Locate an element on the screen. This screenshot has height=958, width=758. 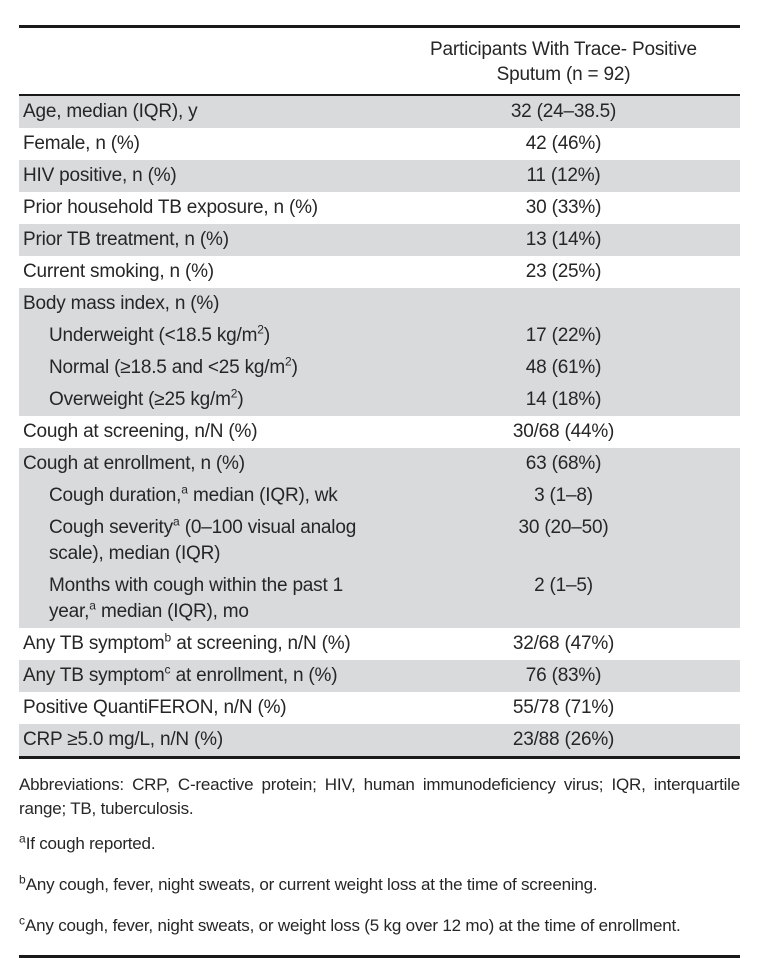
table-row: Positive QuantiFERON, n/N (%) 55/78 (71%) is located at coordinates (379, 708).